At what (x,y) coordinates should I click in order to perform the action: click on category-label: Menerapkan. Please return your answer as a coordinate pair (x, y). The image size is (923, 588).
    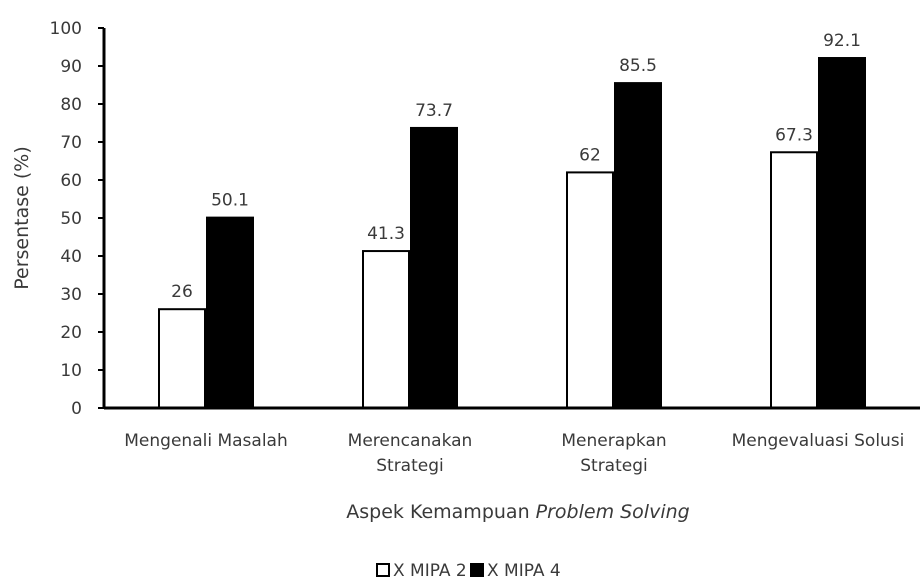
    Looking at the image, I should click on (613, 441).